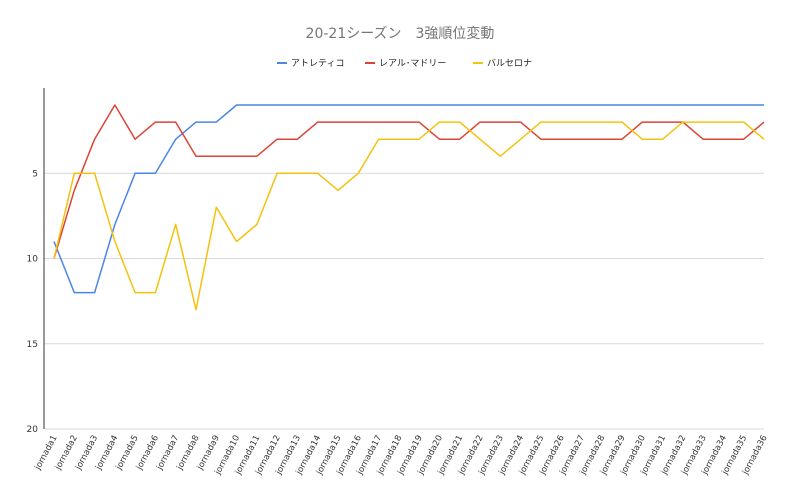 The width and height of the screenshot is (800, 493). I want to click on legend-item: レアル･マドリー, so click(405, 64).